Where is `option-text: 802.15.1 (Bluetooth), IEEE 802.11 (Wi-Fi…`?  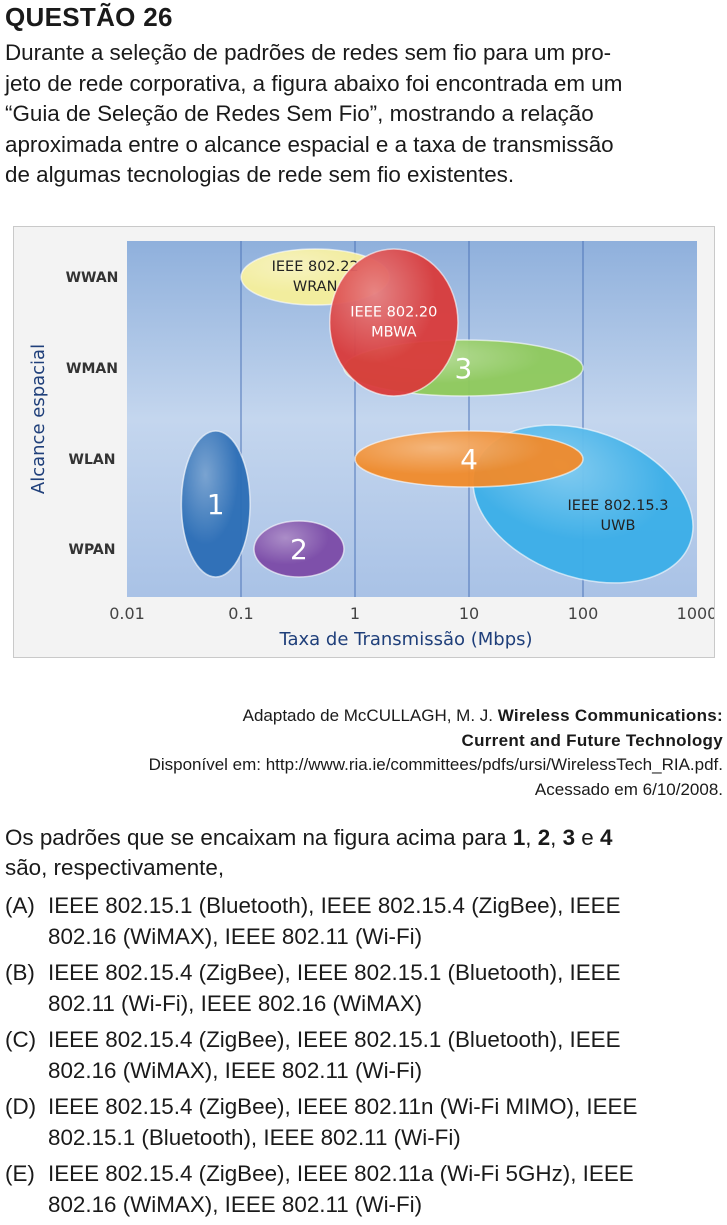 option-text: 802.15.1 (Bluetooth), IEEE 802.11 (Wi-Fi… is located at coordinates (254, 1137).